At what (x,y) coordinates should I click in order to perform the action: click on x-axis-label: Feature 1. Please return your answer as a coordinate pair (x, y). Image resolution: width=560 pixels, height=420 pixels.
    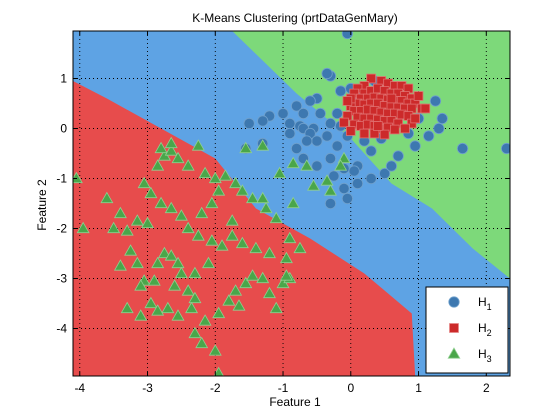
    Looking at the image, I should click on (295, 402).